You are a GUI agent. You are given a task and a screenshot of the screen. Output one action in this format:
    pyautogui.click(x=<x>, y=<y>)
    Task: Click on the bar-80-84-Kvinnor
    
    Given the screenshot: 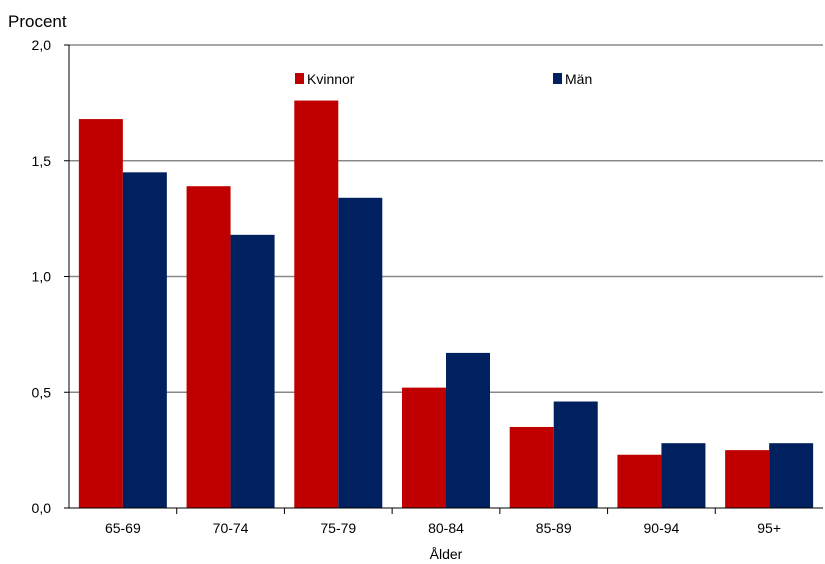 What is the action you would take?
    pyautogui.click(x=424, y=447)
    